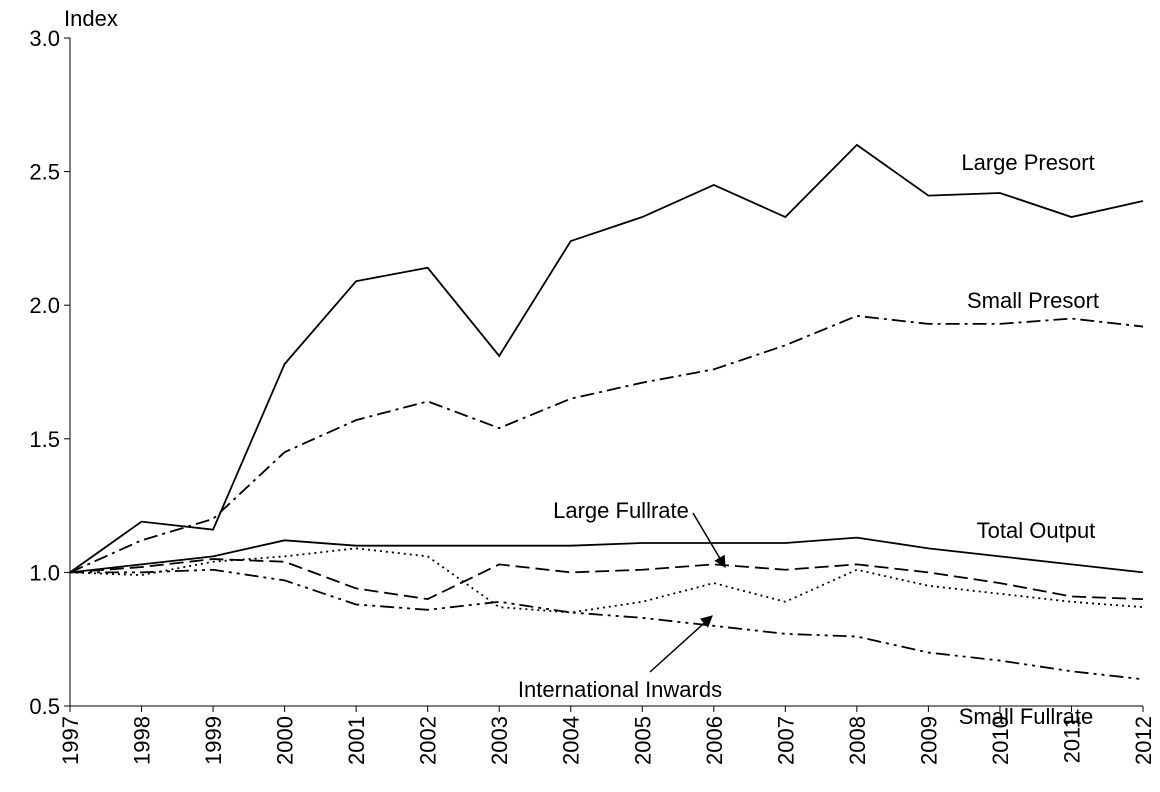 The height and width of the screenshot is (792, 1160). I want to click on series-label: Large Fullrate, so click(621, 510).